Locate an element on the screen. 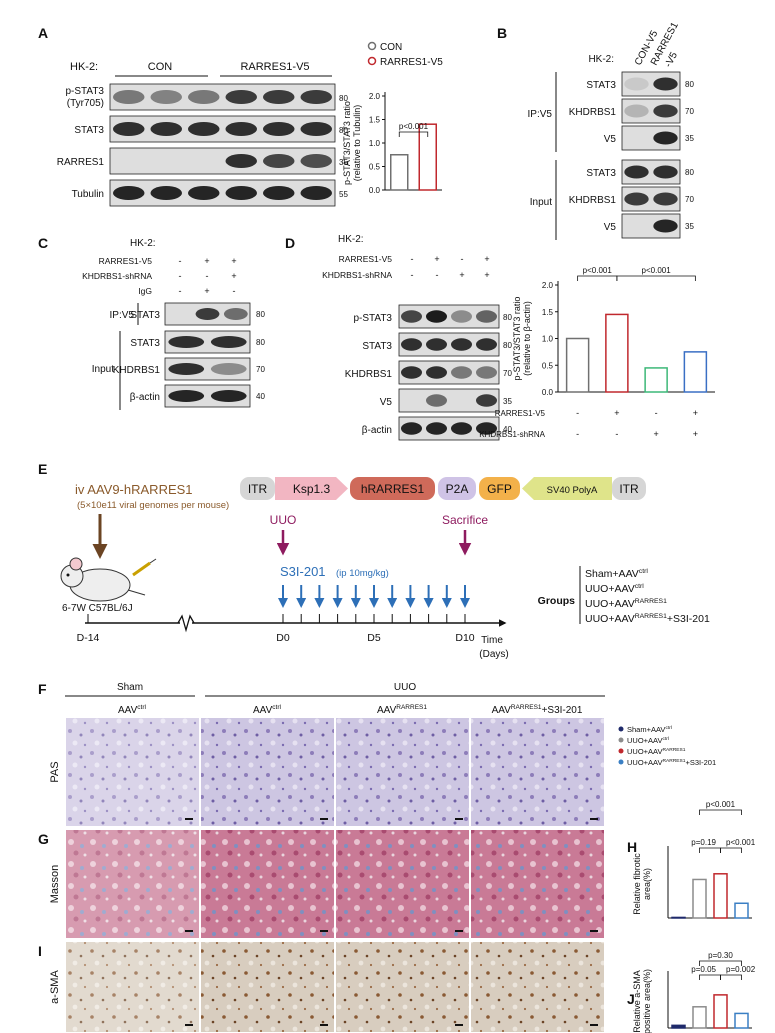 Image resolution: width=775 pixels, height=1033 pixels. label: iv AAV9-hRARRES1 is located at coordinates (134, 489).